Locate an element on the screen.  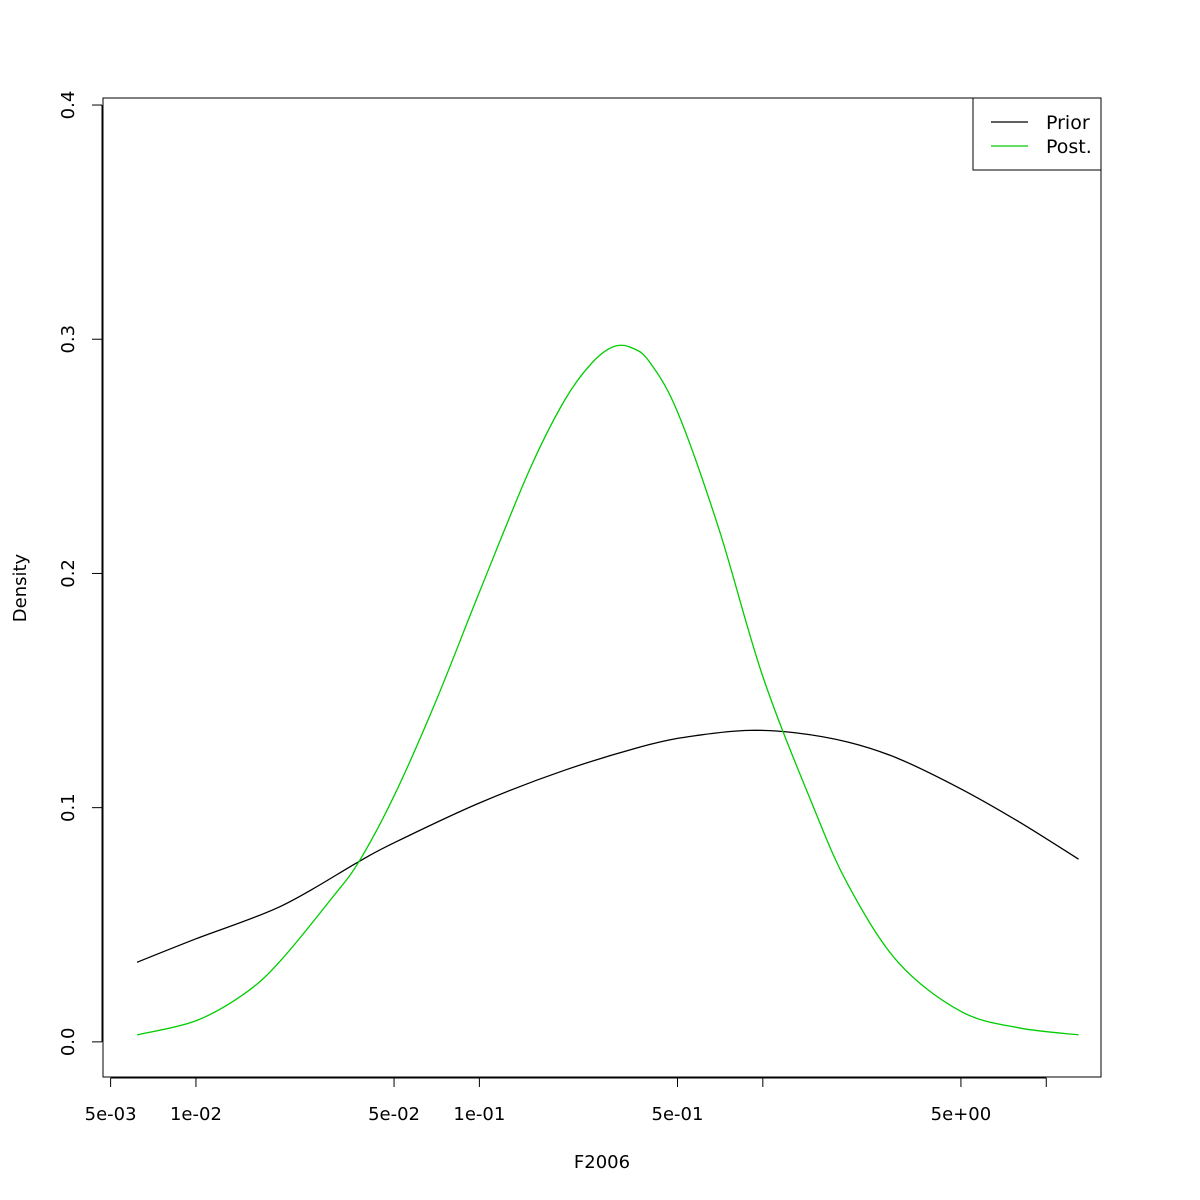
x-tick-label: 5e-02 is located at coordinates (394, 1114).